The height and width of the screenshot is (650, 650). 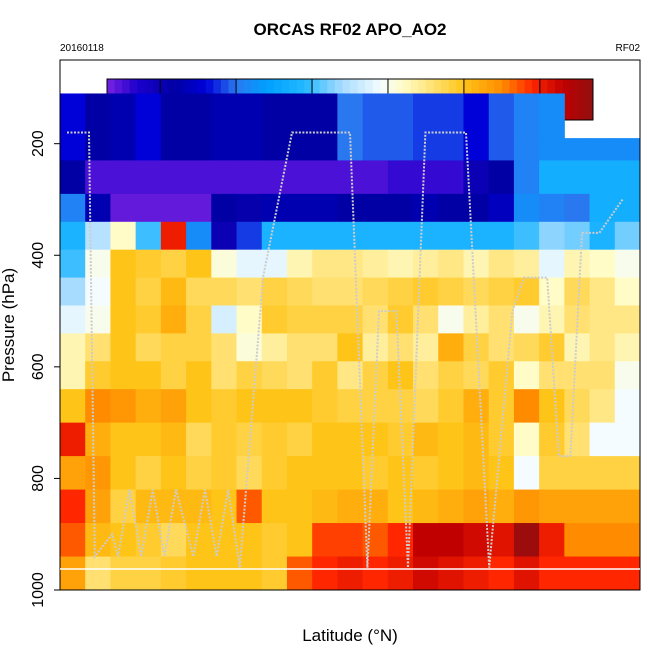 What do you see at coordinates (38, 590) in the screenshot?
I see `y-tick-label: 1000` at bounding box center [38, 590].